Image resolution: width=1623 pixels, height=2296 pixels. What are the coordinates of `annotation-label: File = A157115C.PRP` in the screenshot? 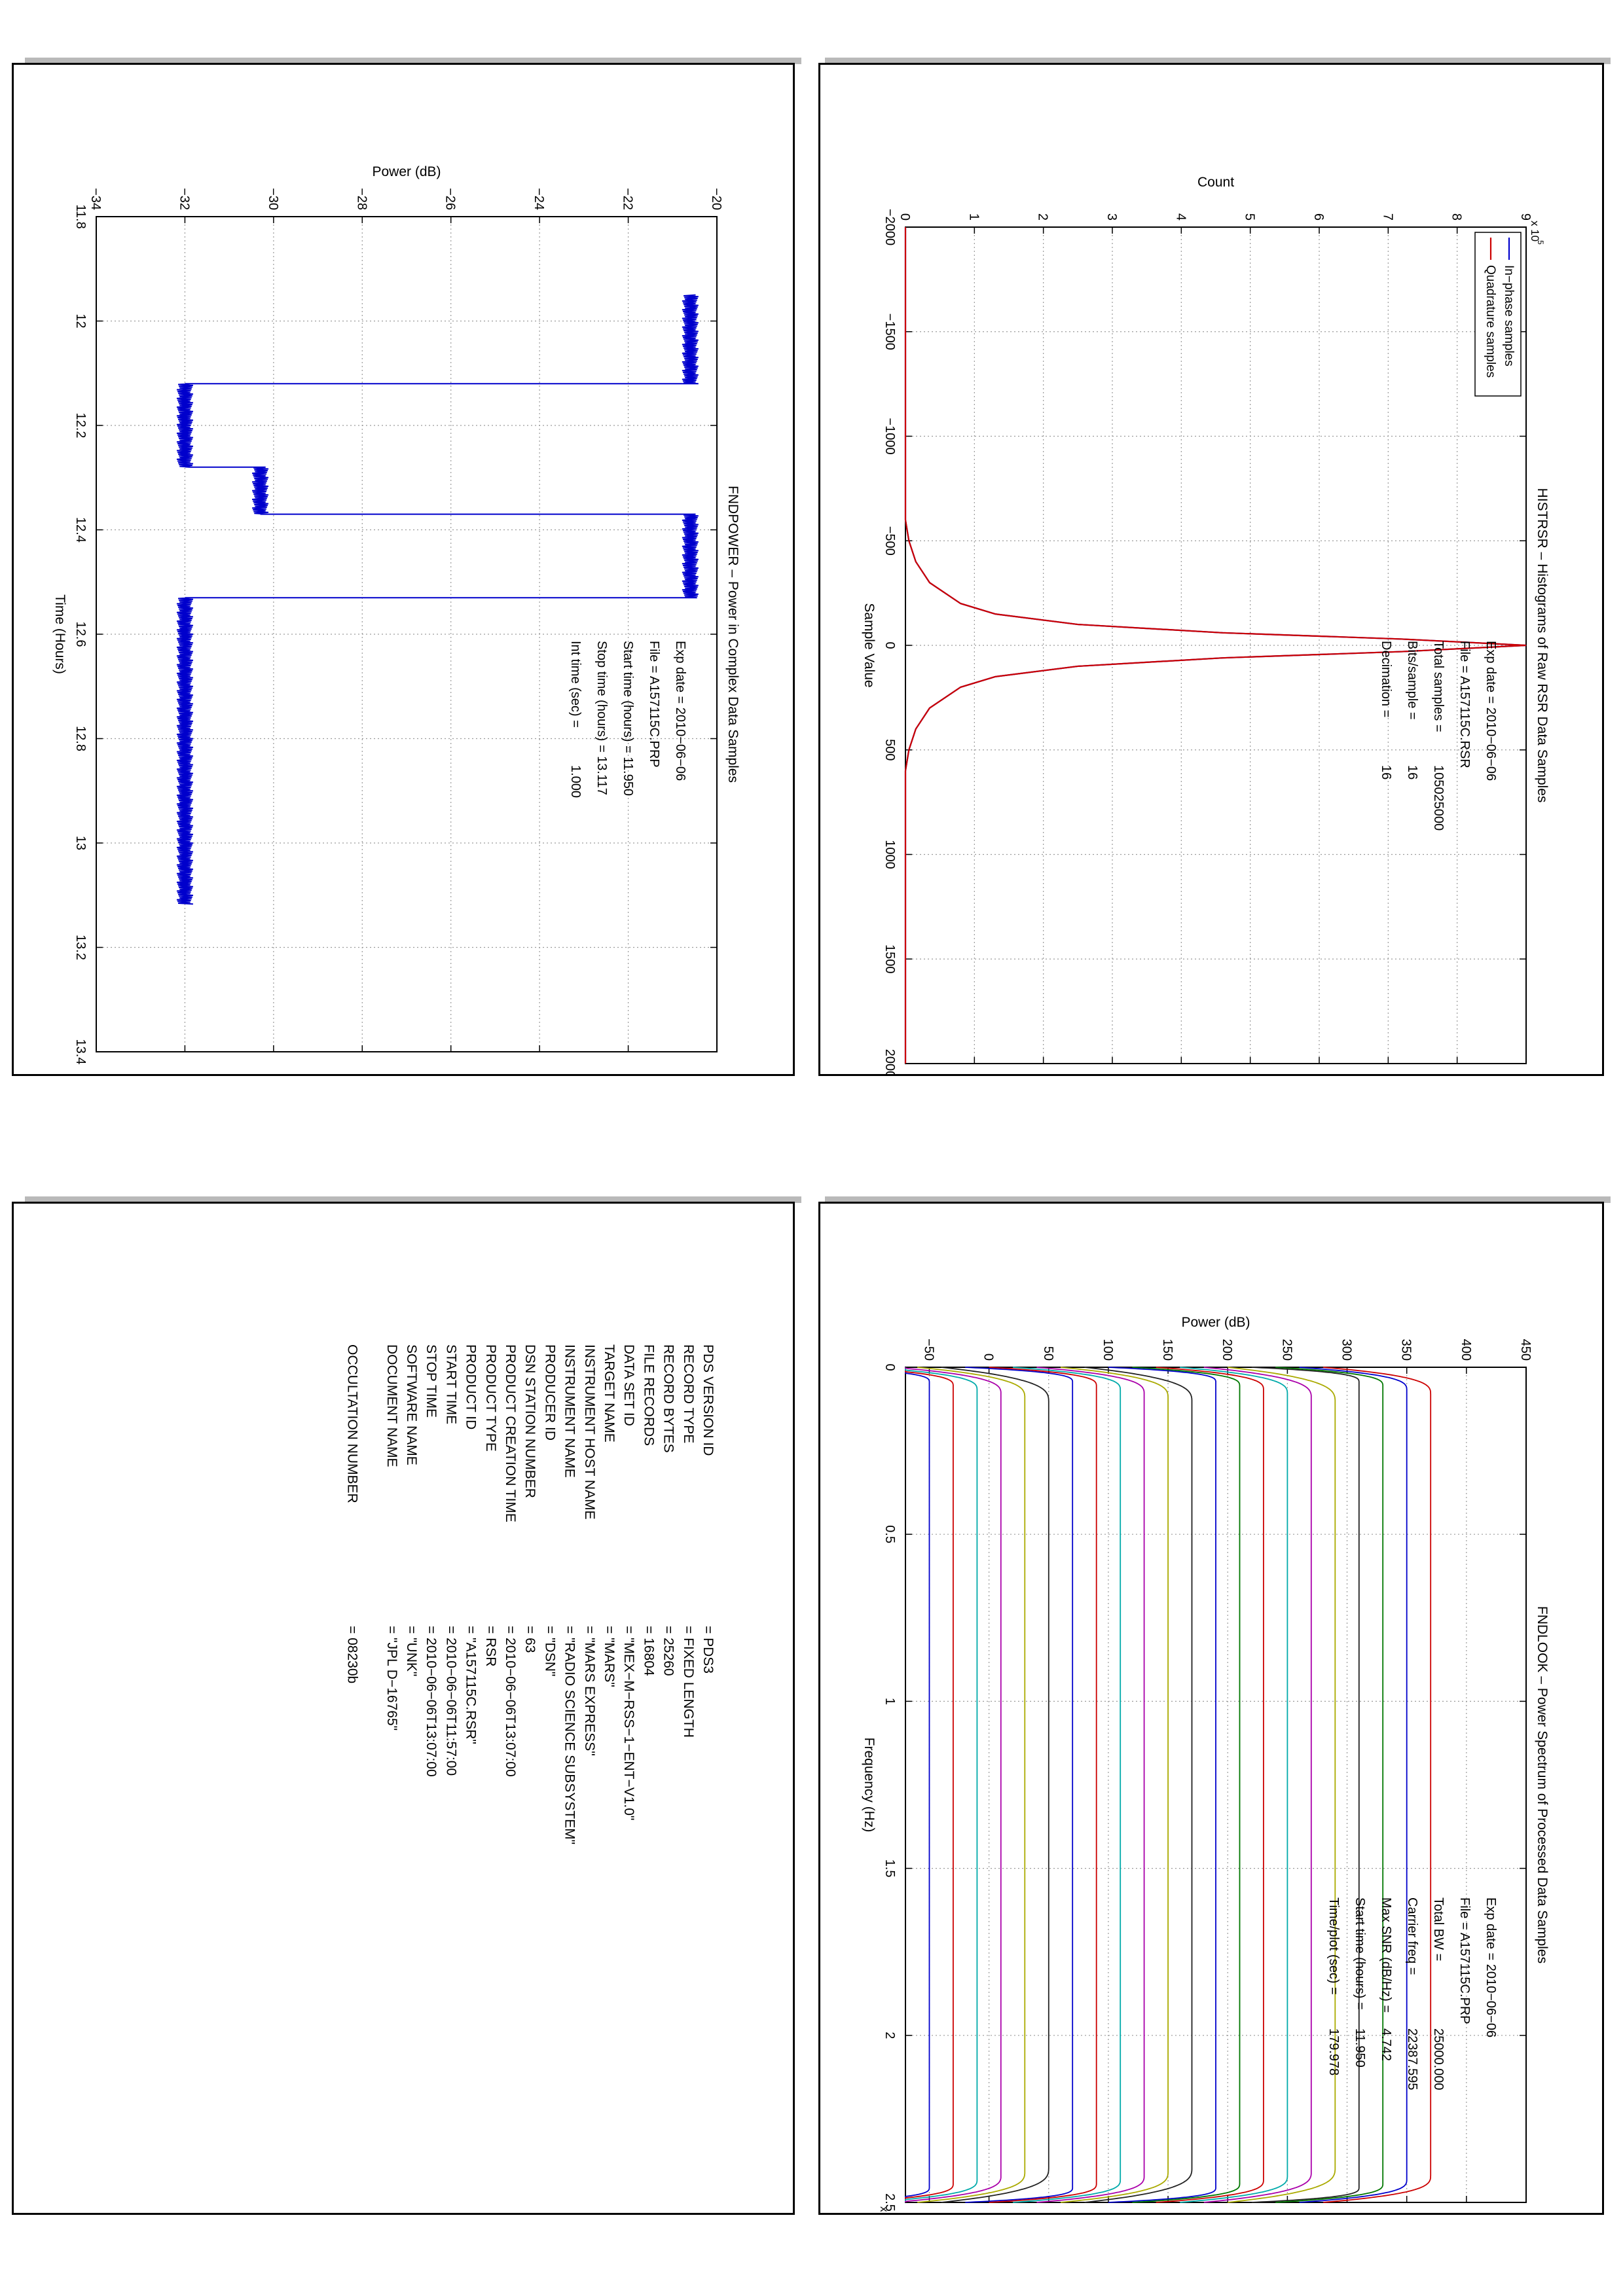 It's located at (654, 704).